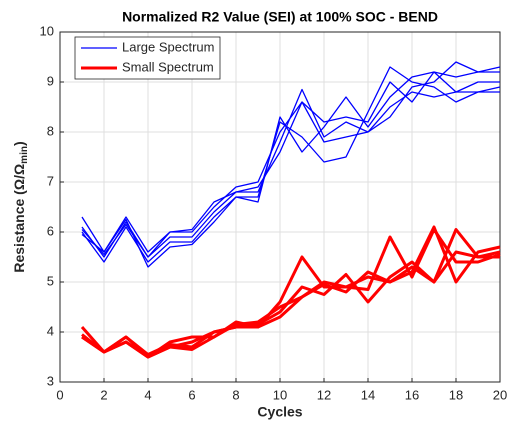 The height and width of the screenshot is (422, 511). I want to click on x-tick-label: 16, so click(412, 394).